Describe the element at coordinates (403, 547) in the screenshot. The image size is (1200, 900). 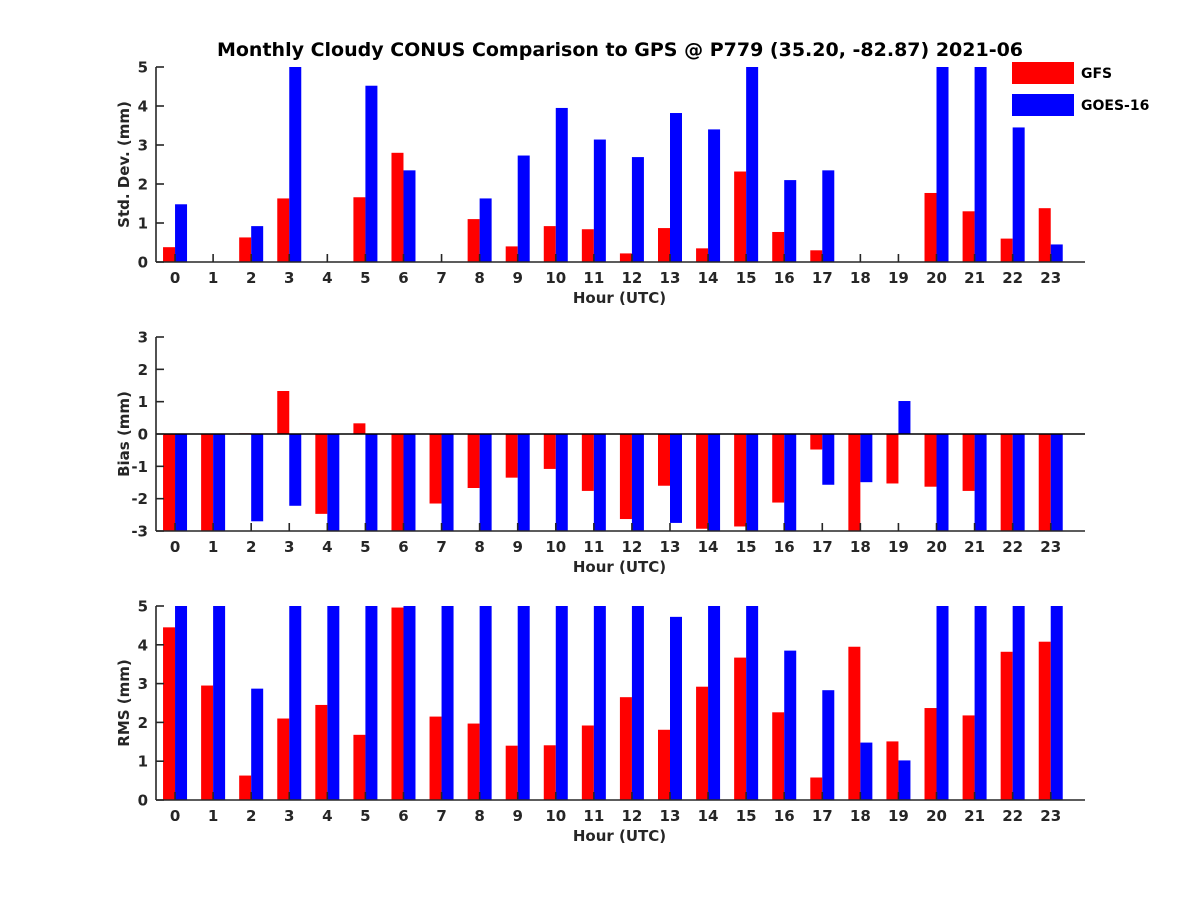
I see `x-tick-label: 6` at that location.